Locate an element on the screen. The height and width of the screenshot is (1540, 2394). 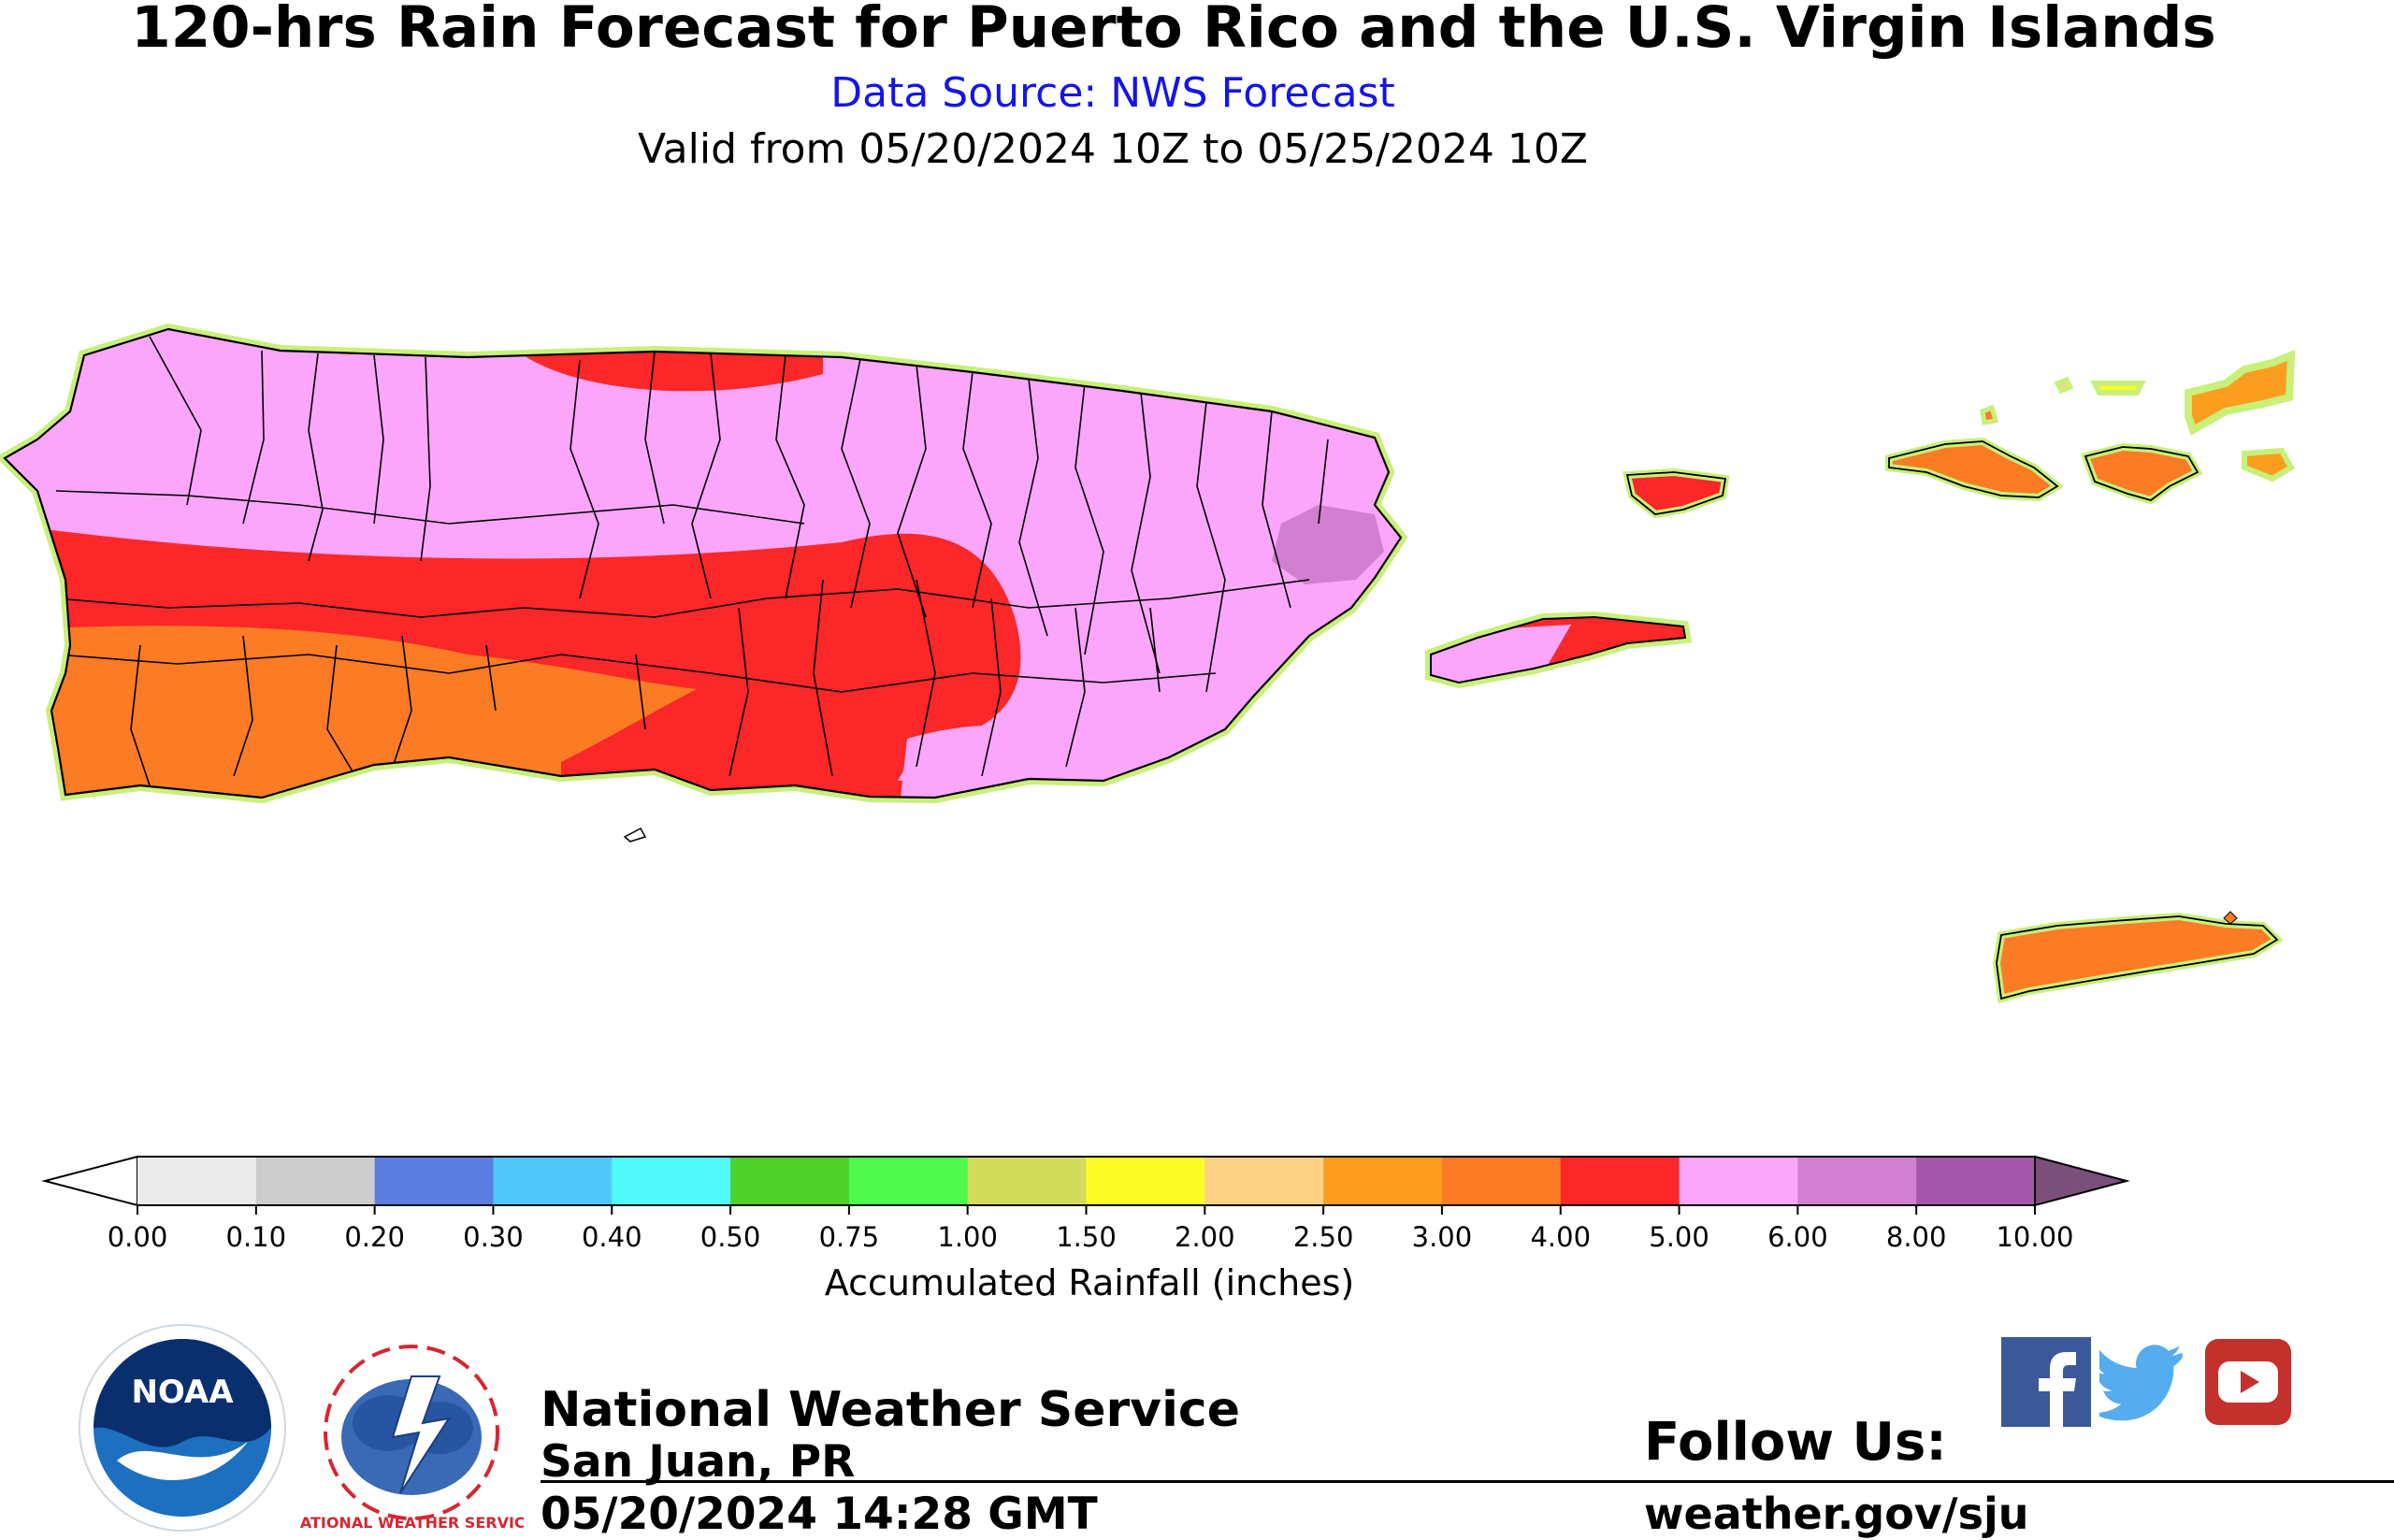
footer-divider is located at coordinates (1467, 1481).